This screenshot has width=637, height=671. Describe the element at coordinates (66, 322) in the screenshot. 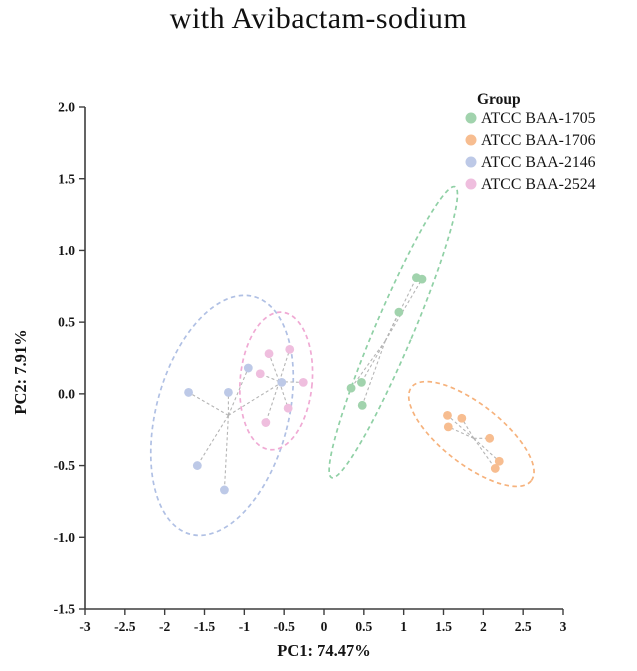

I see `y-tick-label: 0.5` at that location.